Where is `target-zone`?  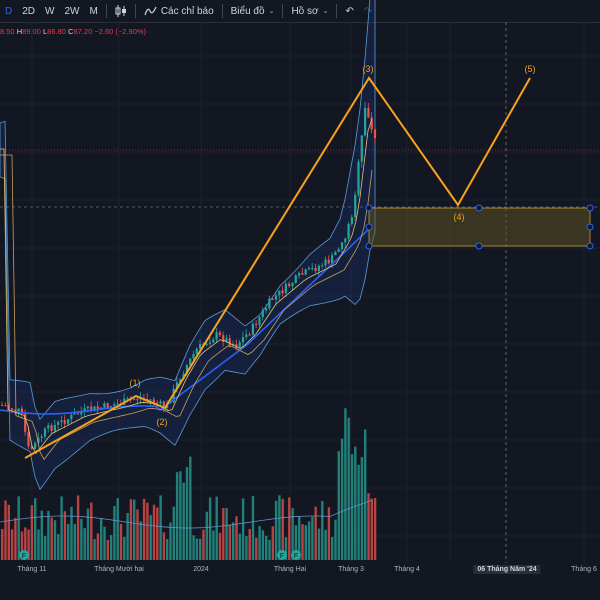 target-zone is located at coordinates (479, 227).